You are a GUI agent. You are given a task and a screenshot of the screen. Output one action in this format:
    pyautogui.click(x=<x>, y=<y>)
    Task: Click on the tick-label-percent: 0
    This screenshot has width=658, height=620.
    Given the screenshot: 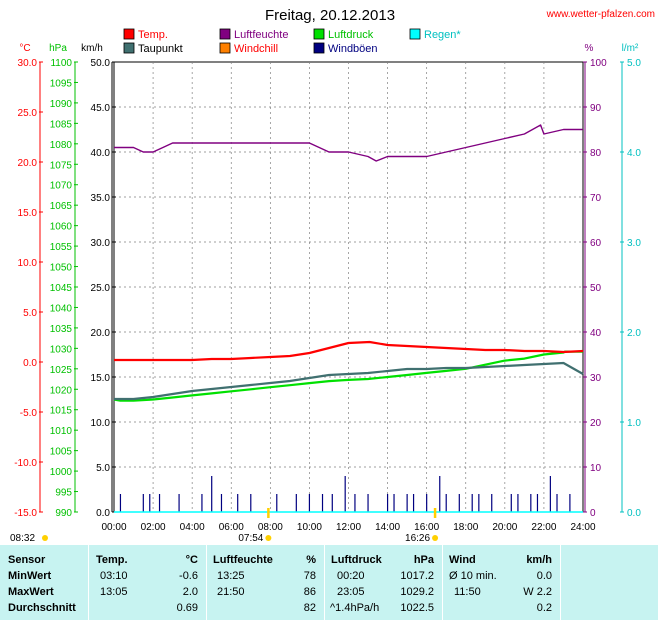 What is the action you would take?
    pyautogui.click(x=593, y=513)
    